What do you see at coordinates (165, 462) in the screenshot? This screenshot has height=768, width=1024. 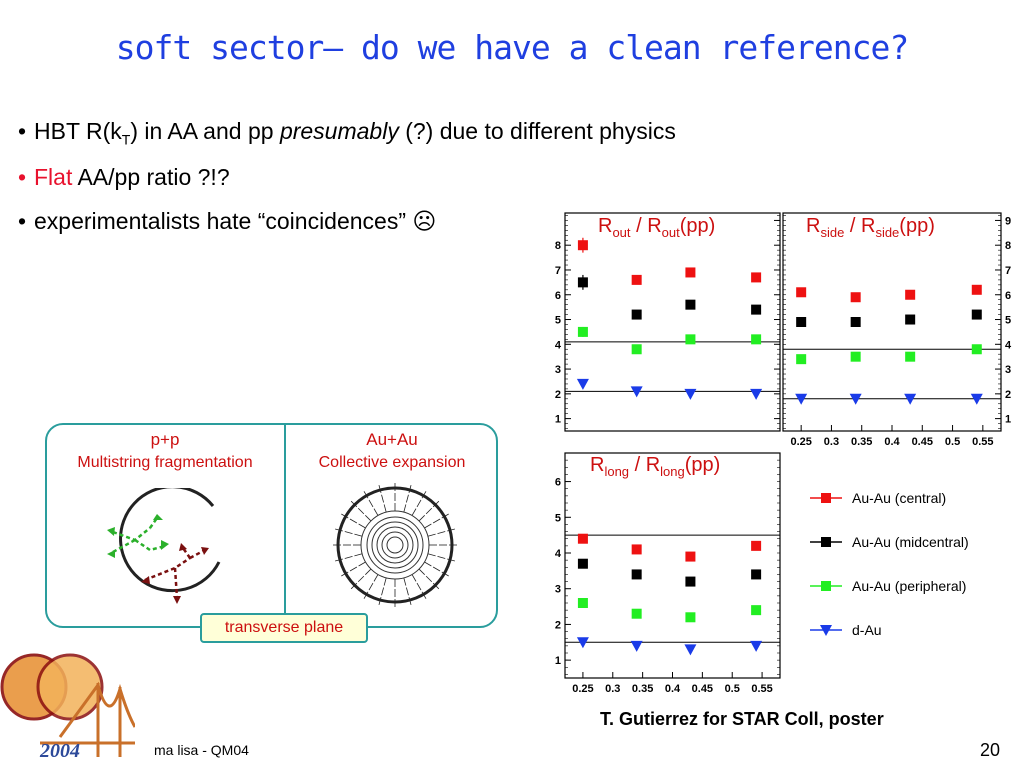 I see `pp-subtitle: Multistring fragmentation` at bounding box center [165, 462].